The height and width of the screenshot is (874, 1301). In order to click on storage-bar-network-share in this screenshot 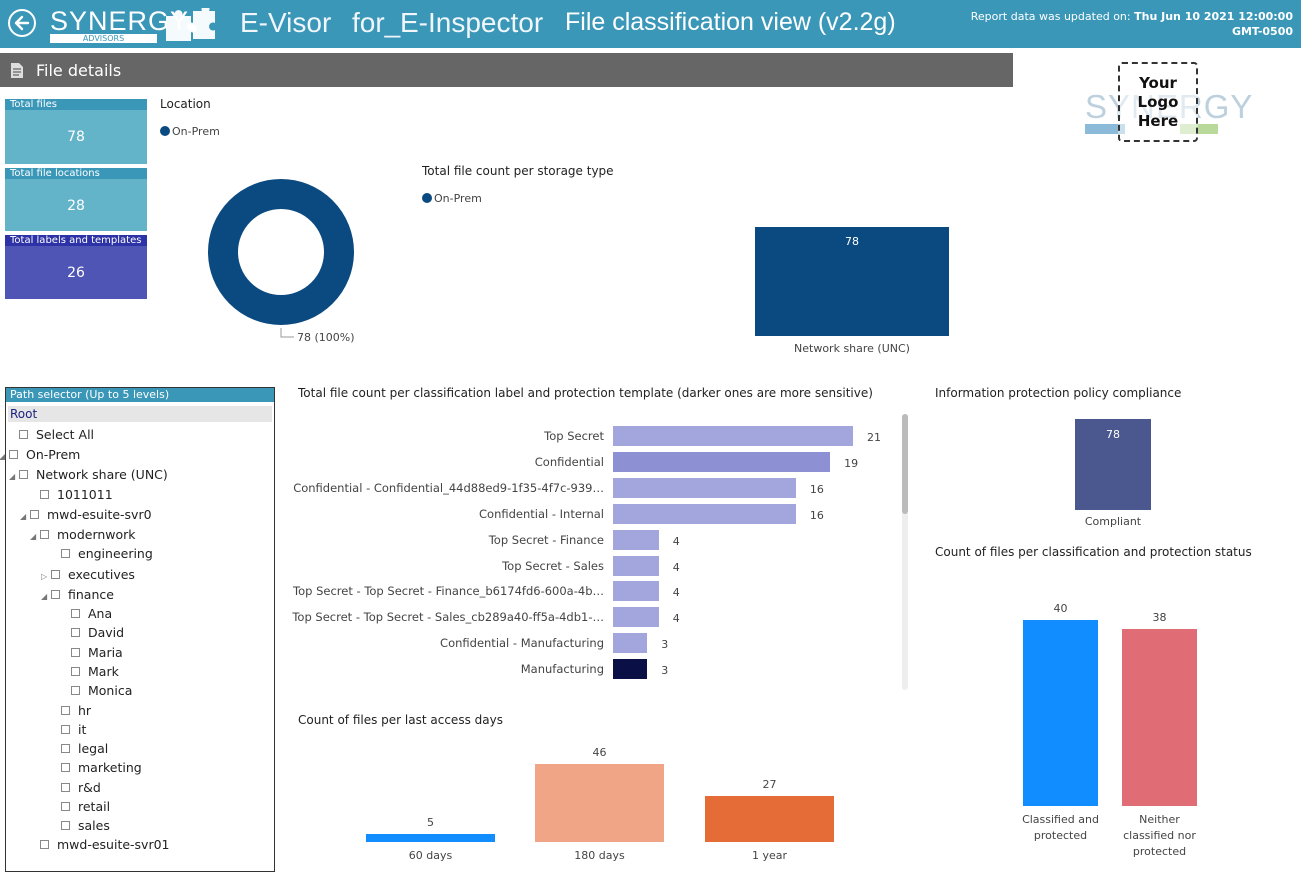, I will do `click(852, 281)`.